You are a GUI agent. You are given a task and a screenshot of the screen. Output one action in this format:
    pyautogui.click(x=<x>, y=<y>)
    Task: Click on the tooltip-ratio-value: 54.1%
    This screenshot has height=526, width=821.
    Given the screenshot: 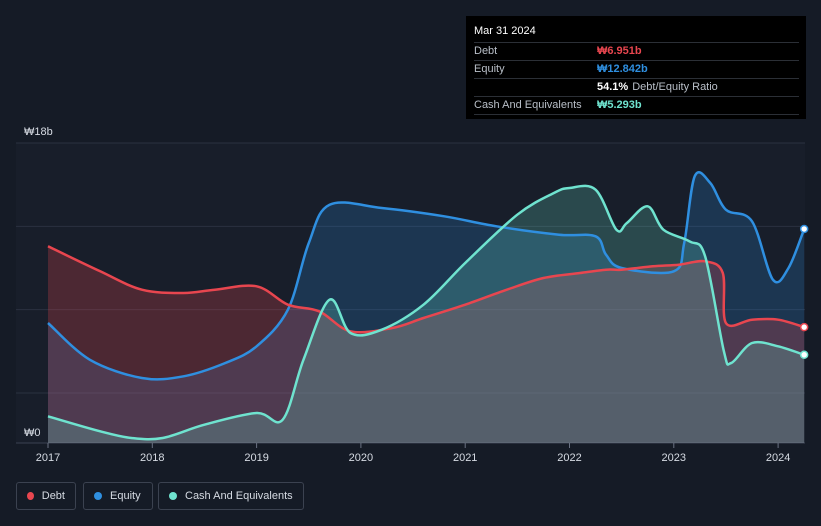 What is the action you would take?
    pyautogui.click(x=613, y=87)
    